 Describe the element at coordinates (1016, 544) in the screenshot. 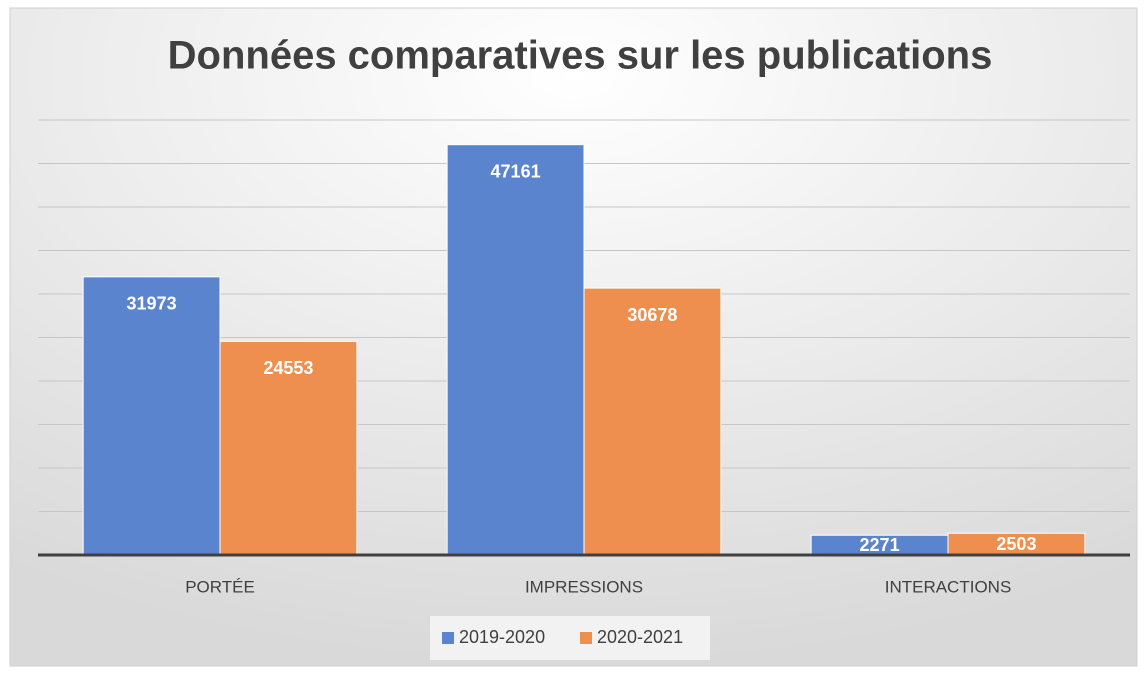

I see `data-label: 2503` at that location.